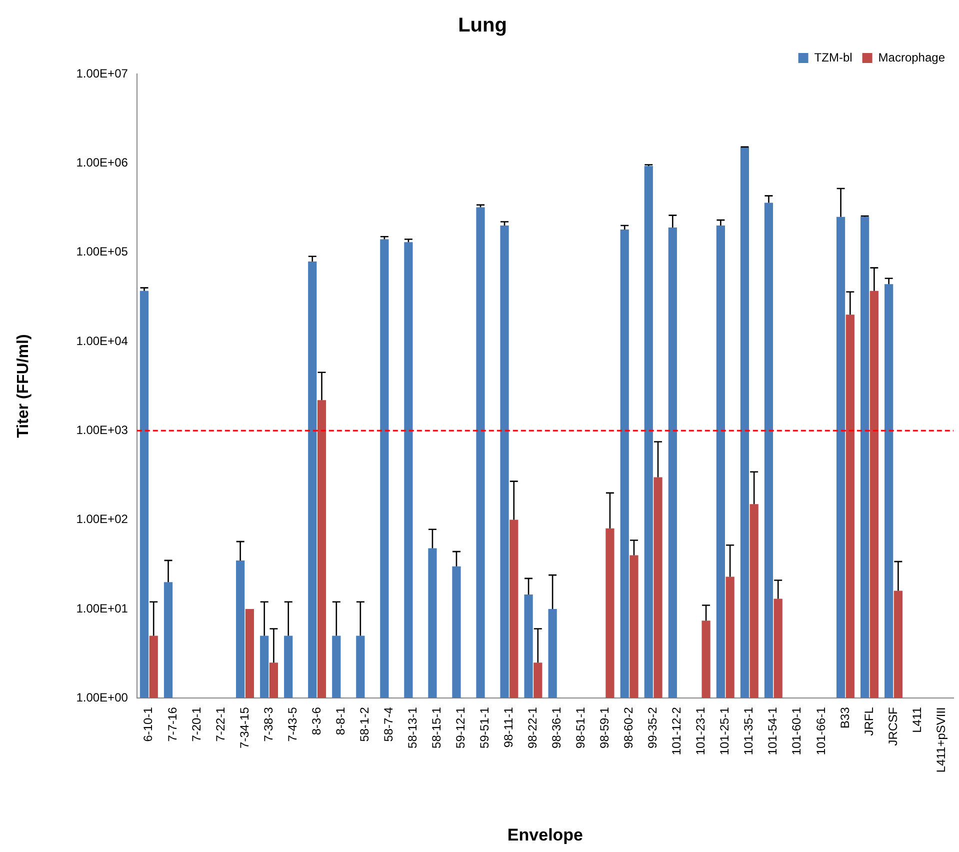 Image resolution: width=959 pixels, height=852 pixels. What do you see at coordinates (23, 386) in the screenshot?
I see `y-axis-title: Titer (FFU/ml)` at bounding box center [23, 386].